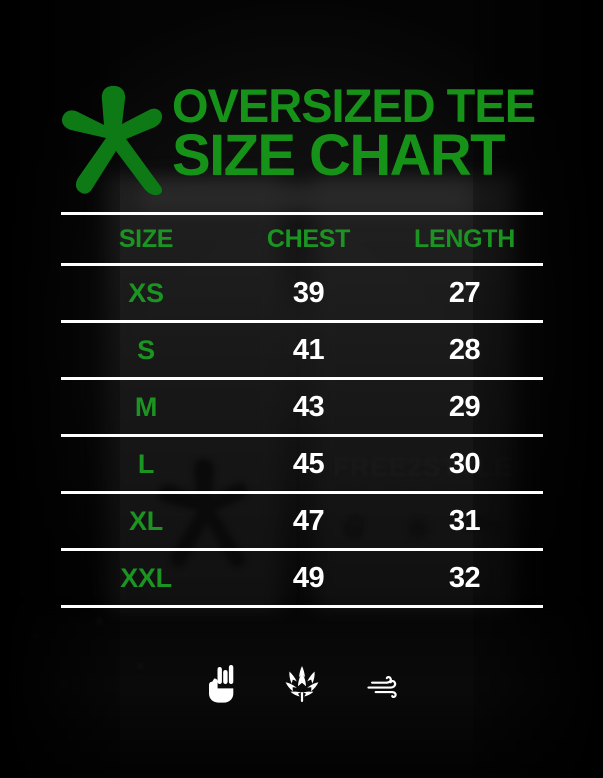 The height and width of the screenshot is (778, 603). What do you see at coordinates (464, 238) in the screenshot?
I see `column-header-length: LENGTH` at bounding box center [464, 238].